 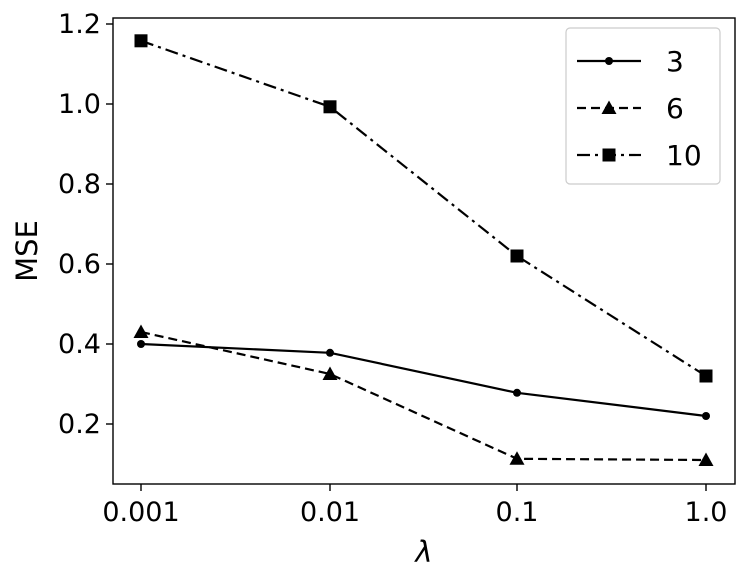 I want to click on x-tick-label-1: 0.01, so click(x=330, y=512).